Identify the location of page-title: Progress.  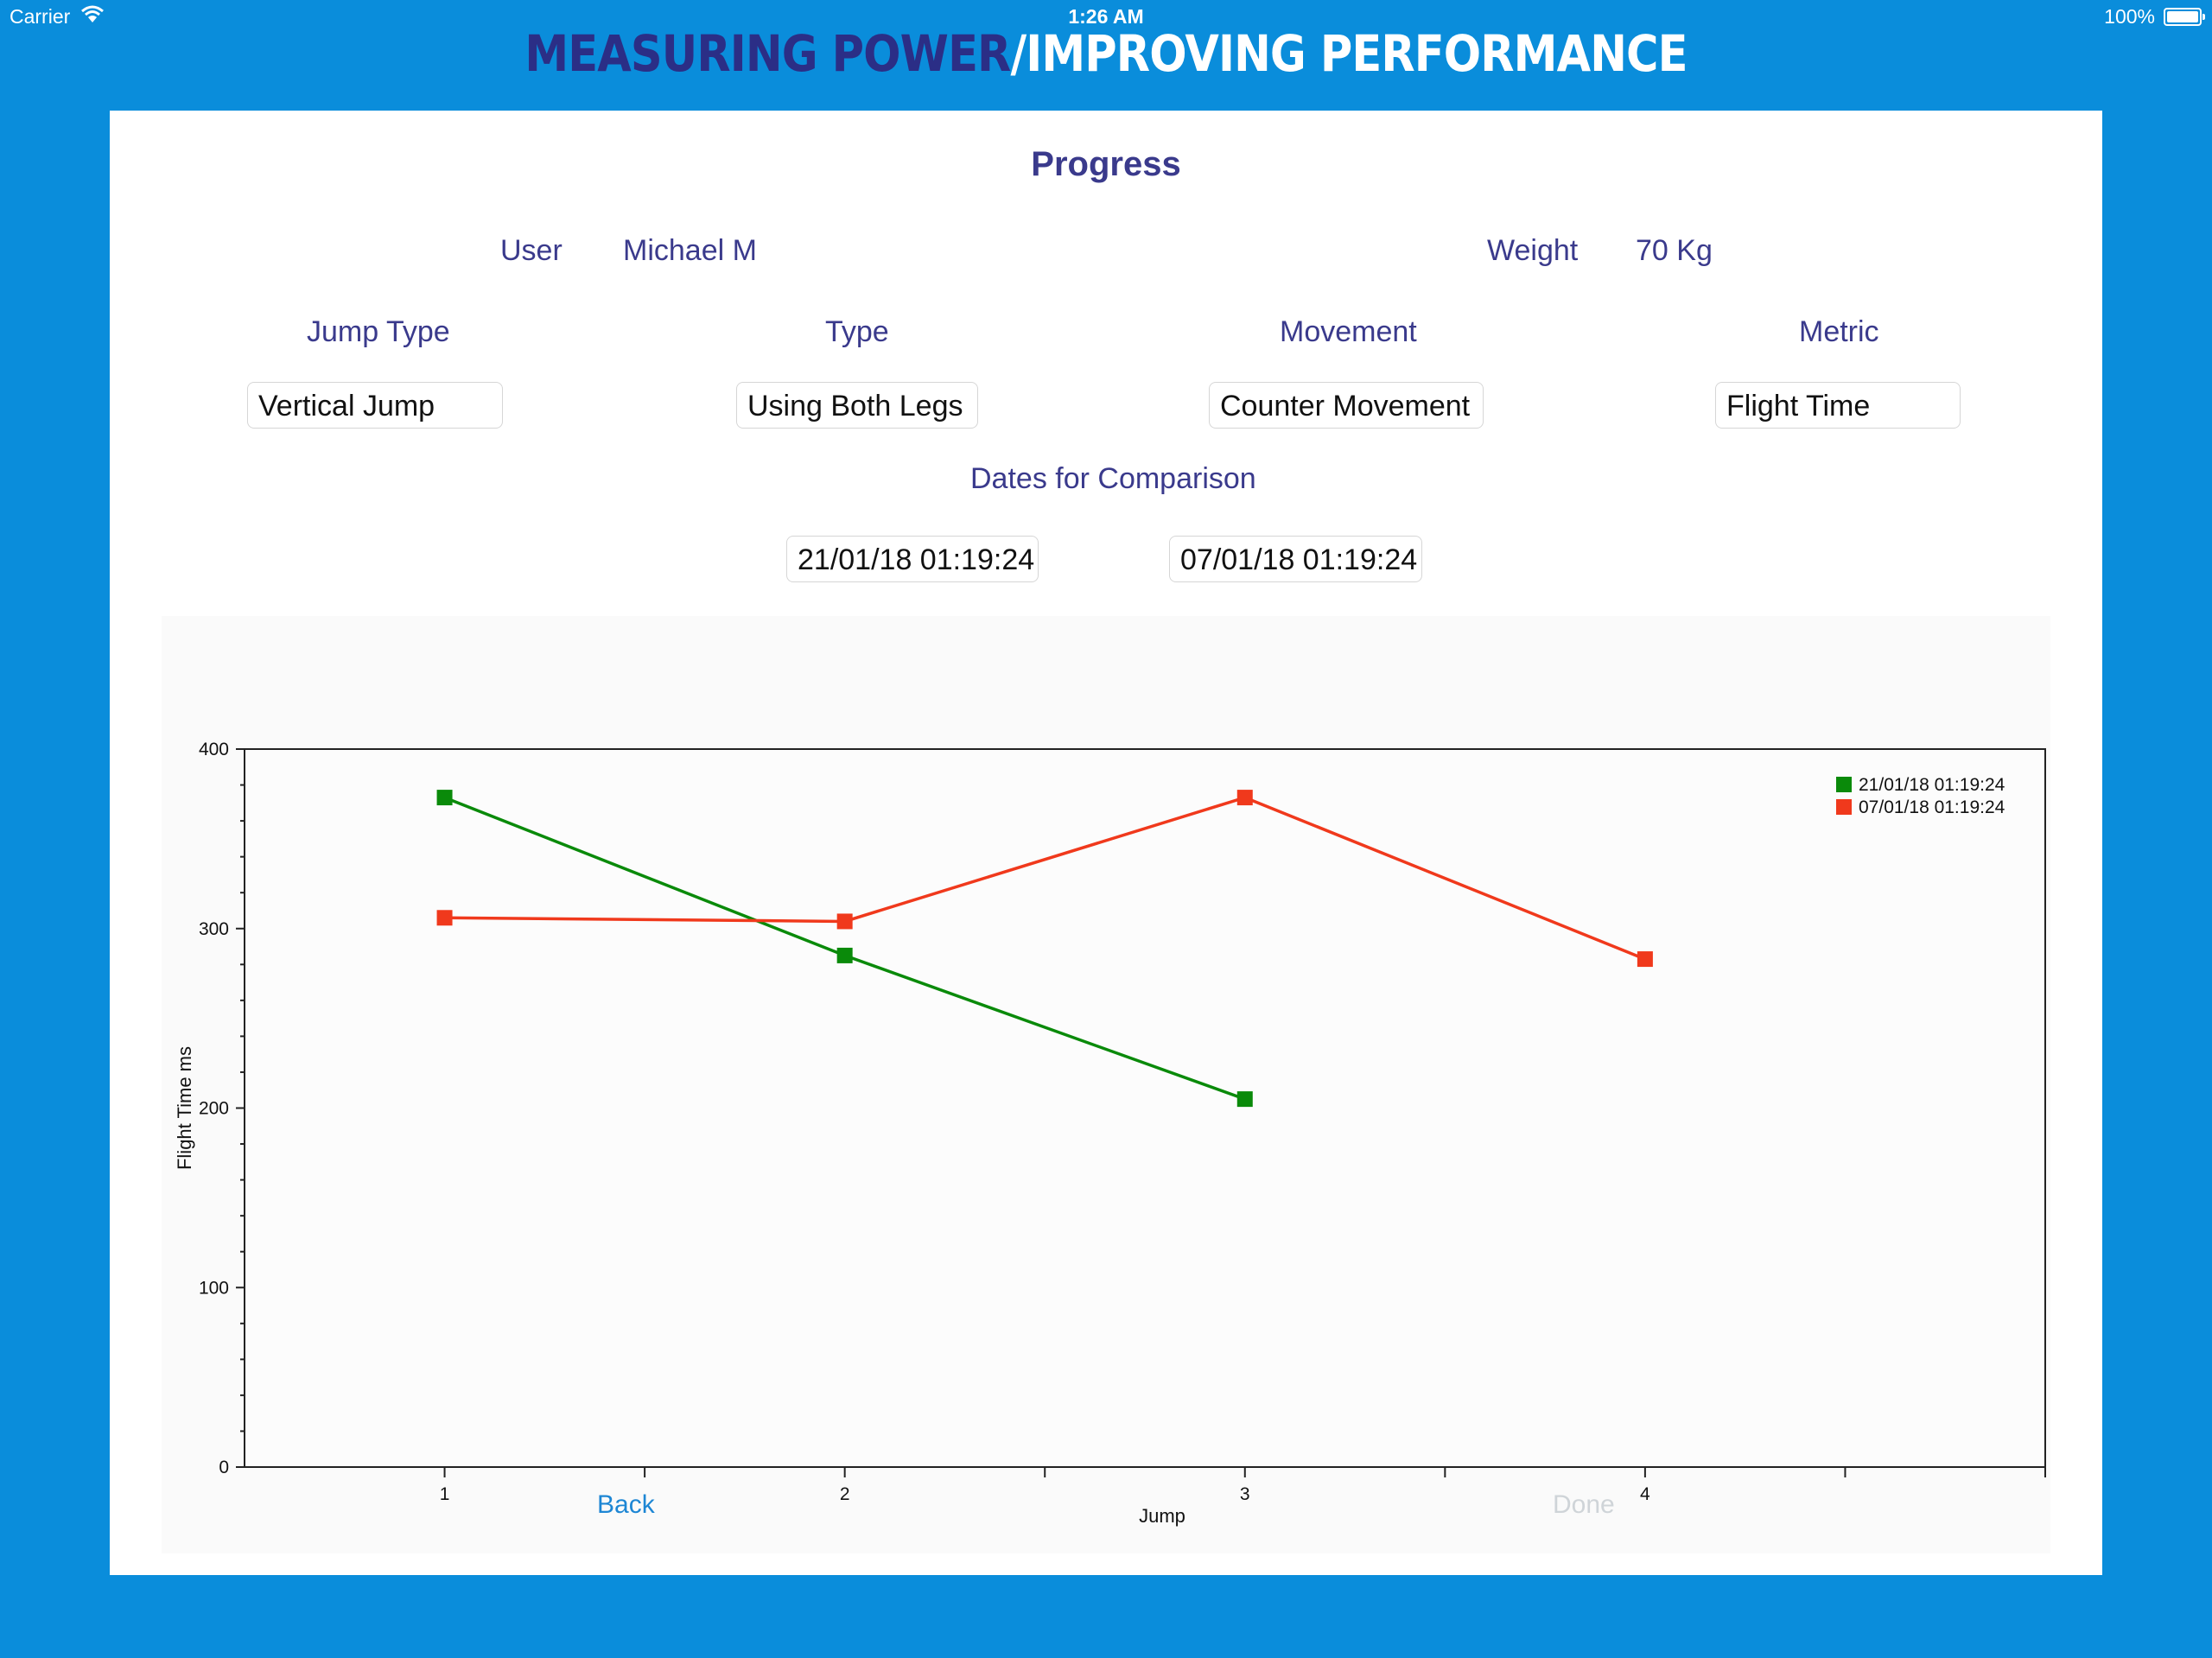
(1106, 164).